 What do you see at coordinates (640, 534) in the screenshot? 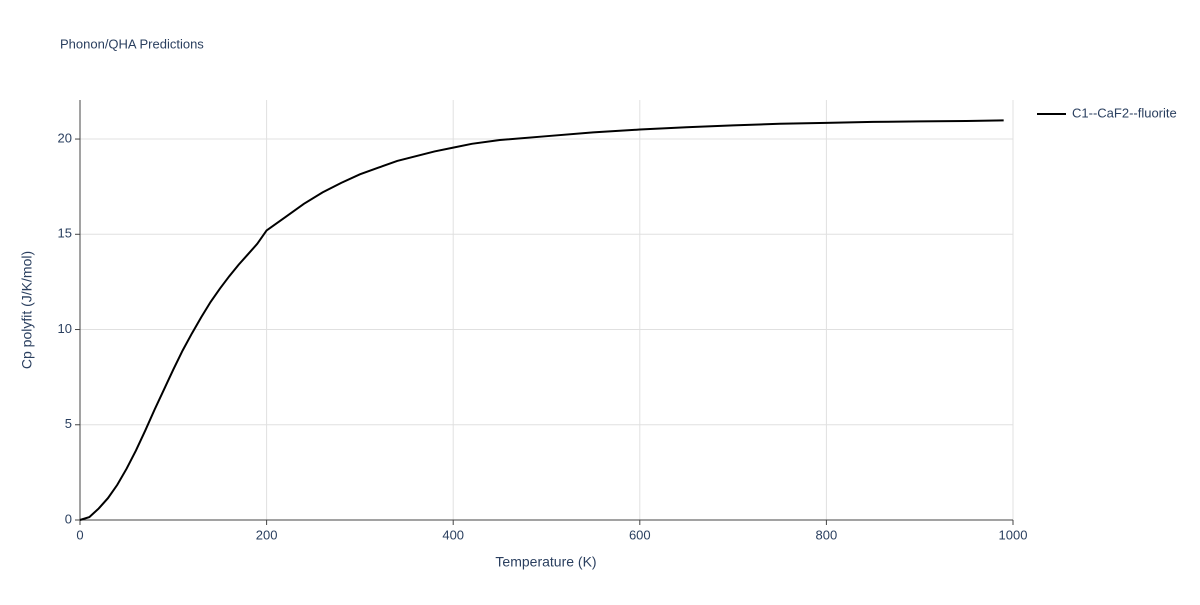
I see `x-tick-label: 600` at bounding box center [640, 534].